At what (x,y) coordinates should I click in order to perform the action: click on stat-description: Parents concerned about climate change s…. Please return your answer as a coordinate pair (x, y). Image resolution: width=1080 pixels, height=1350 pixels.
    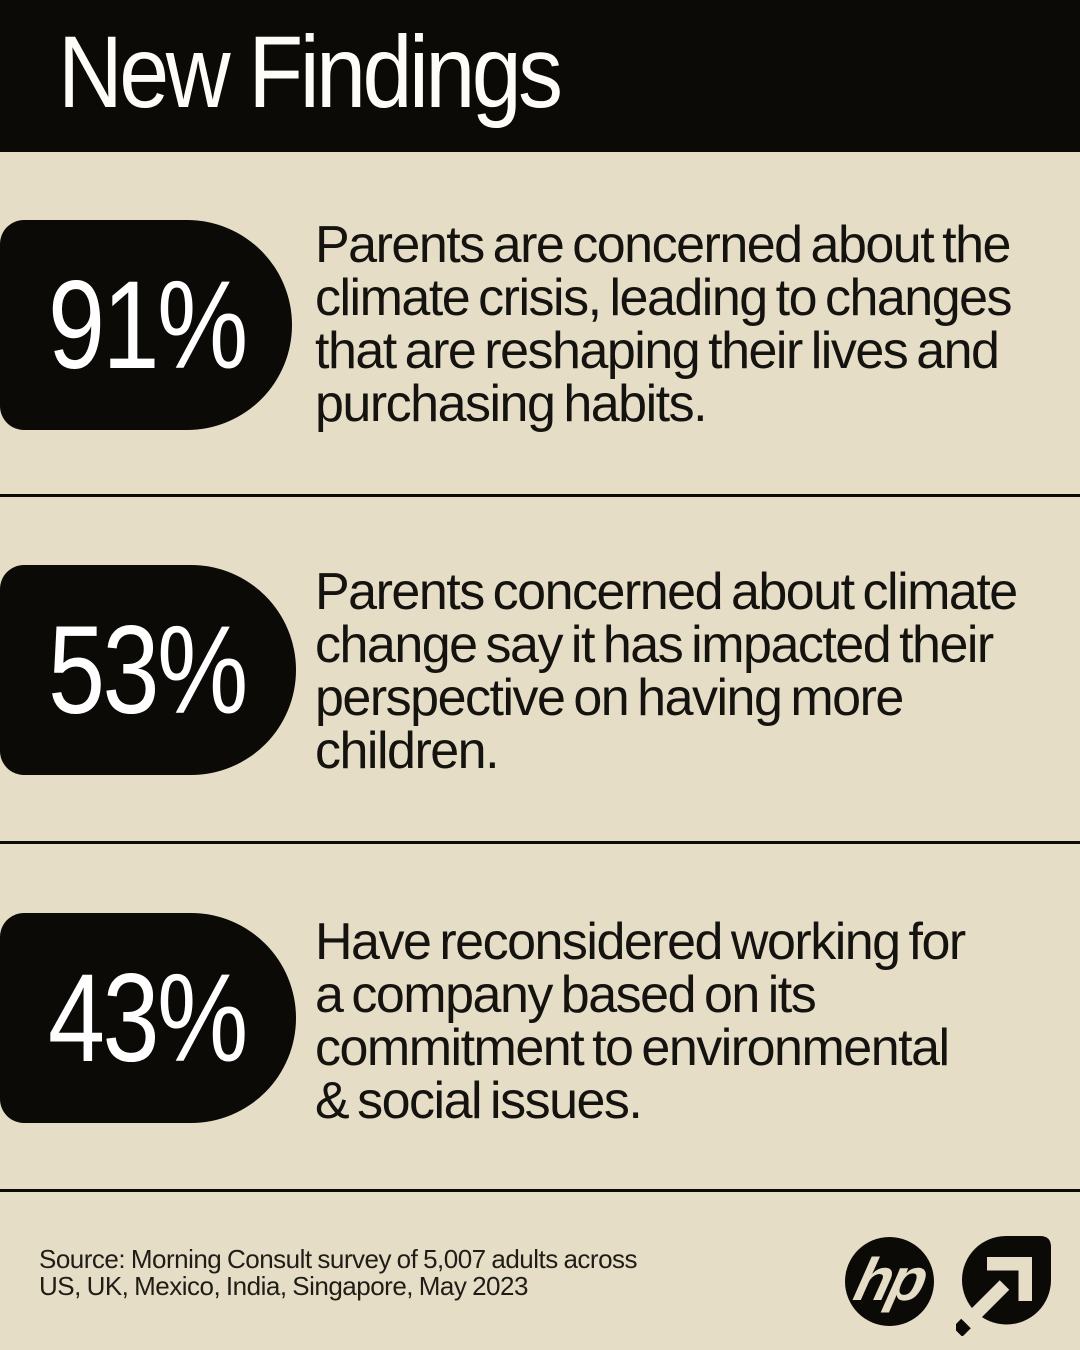
    Looking at the image, I should click on (666, 671).